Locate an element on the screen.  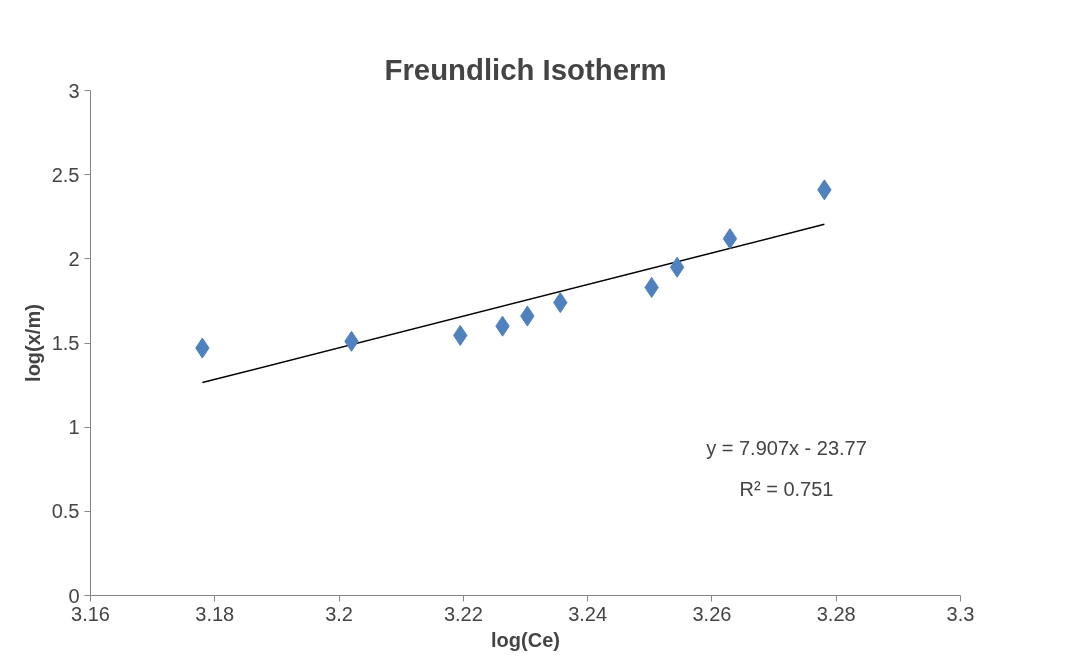
chart-title: Freundlich Isotherm is located at coordinates (525, 69).